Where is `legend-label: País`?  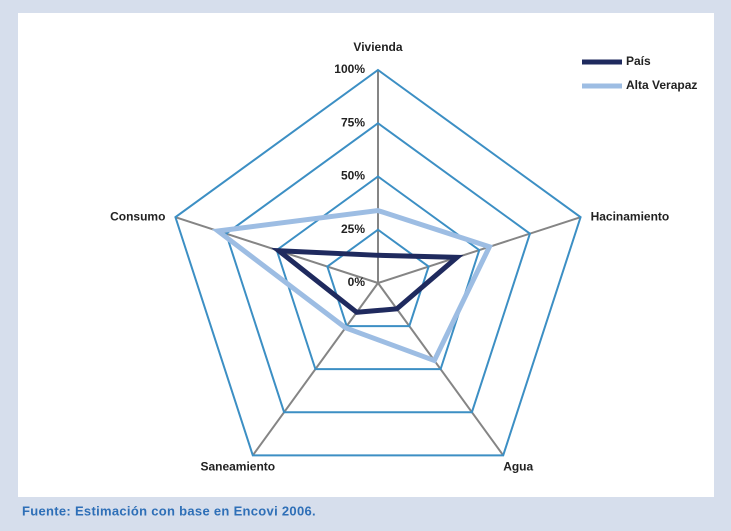
legend-label: País is located at coordinates (638, 61).